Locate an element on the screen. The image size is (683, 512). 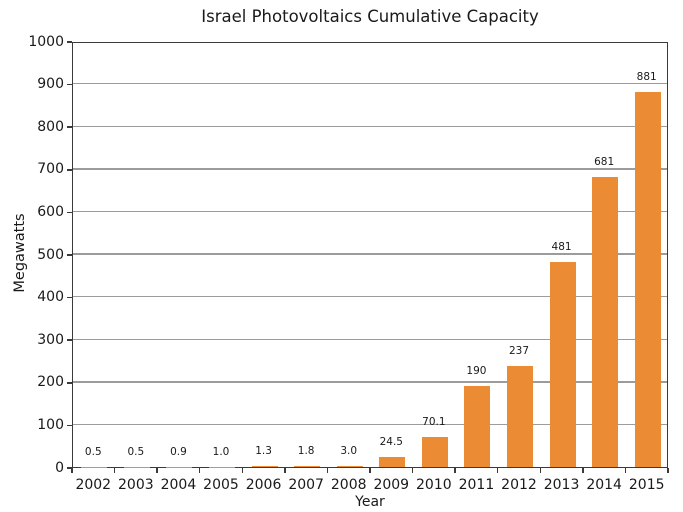
bar-value-label: 24.5 is located at coordinates (391, 441).